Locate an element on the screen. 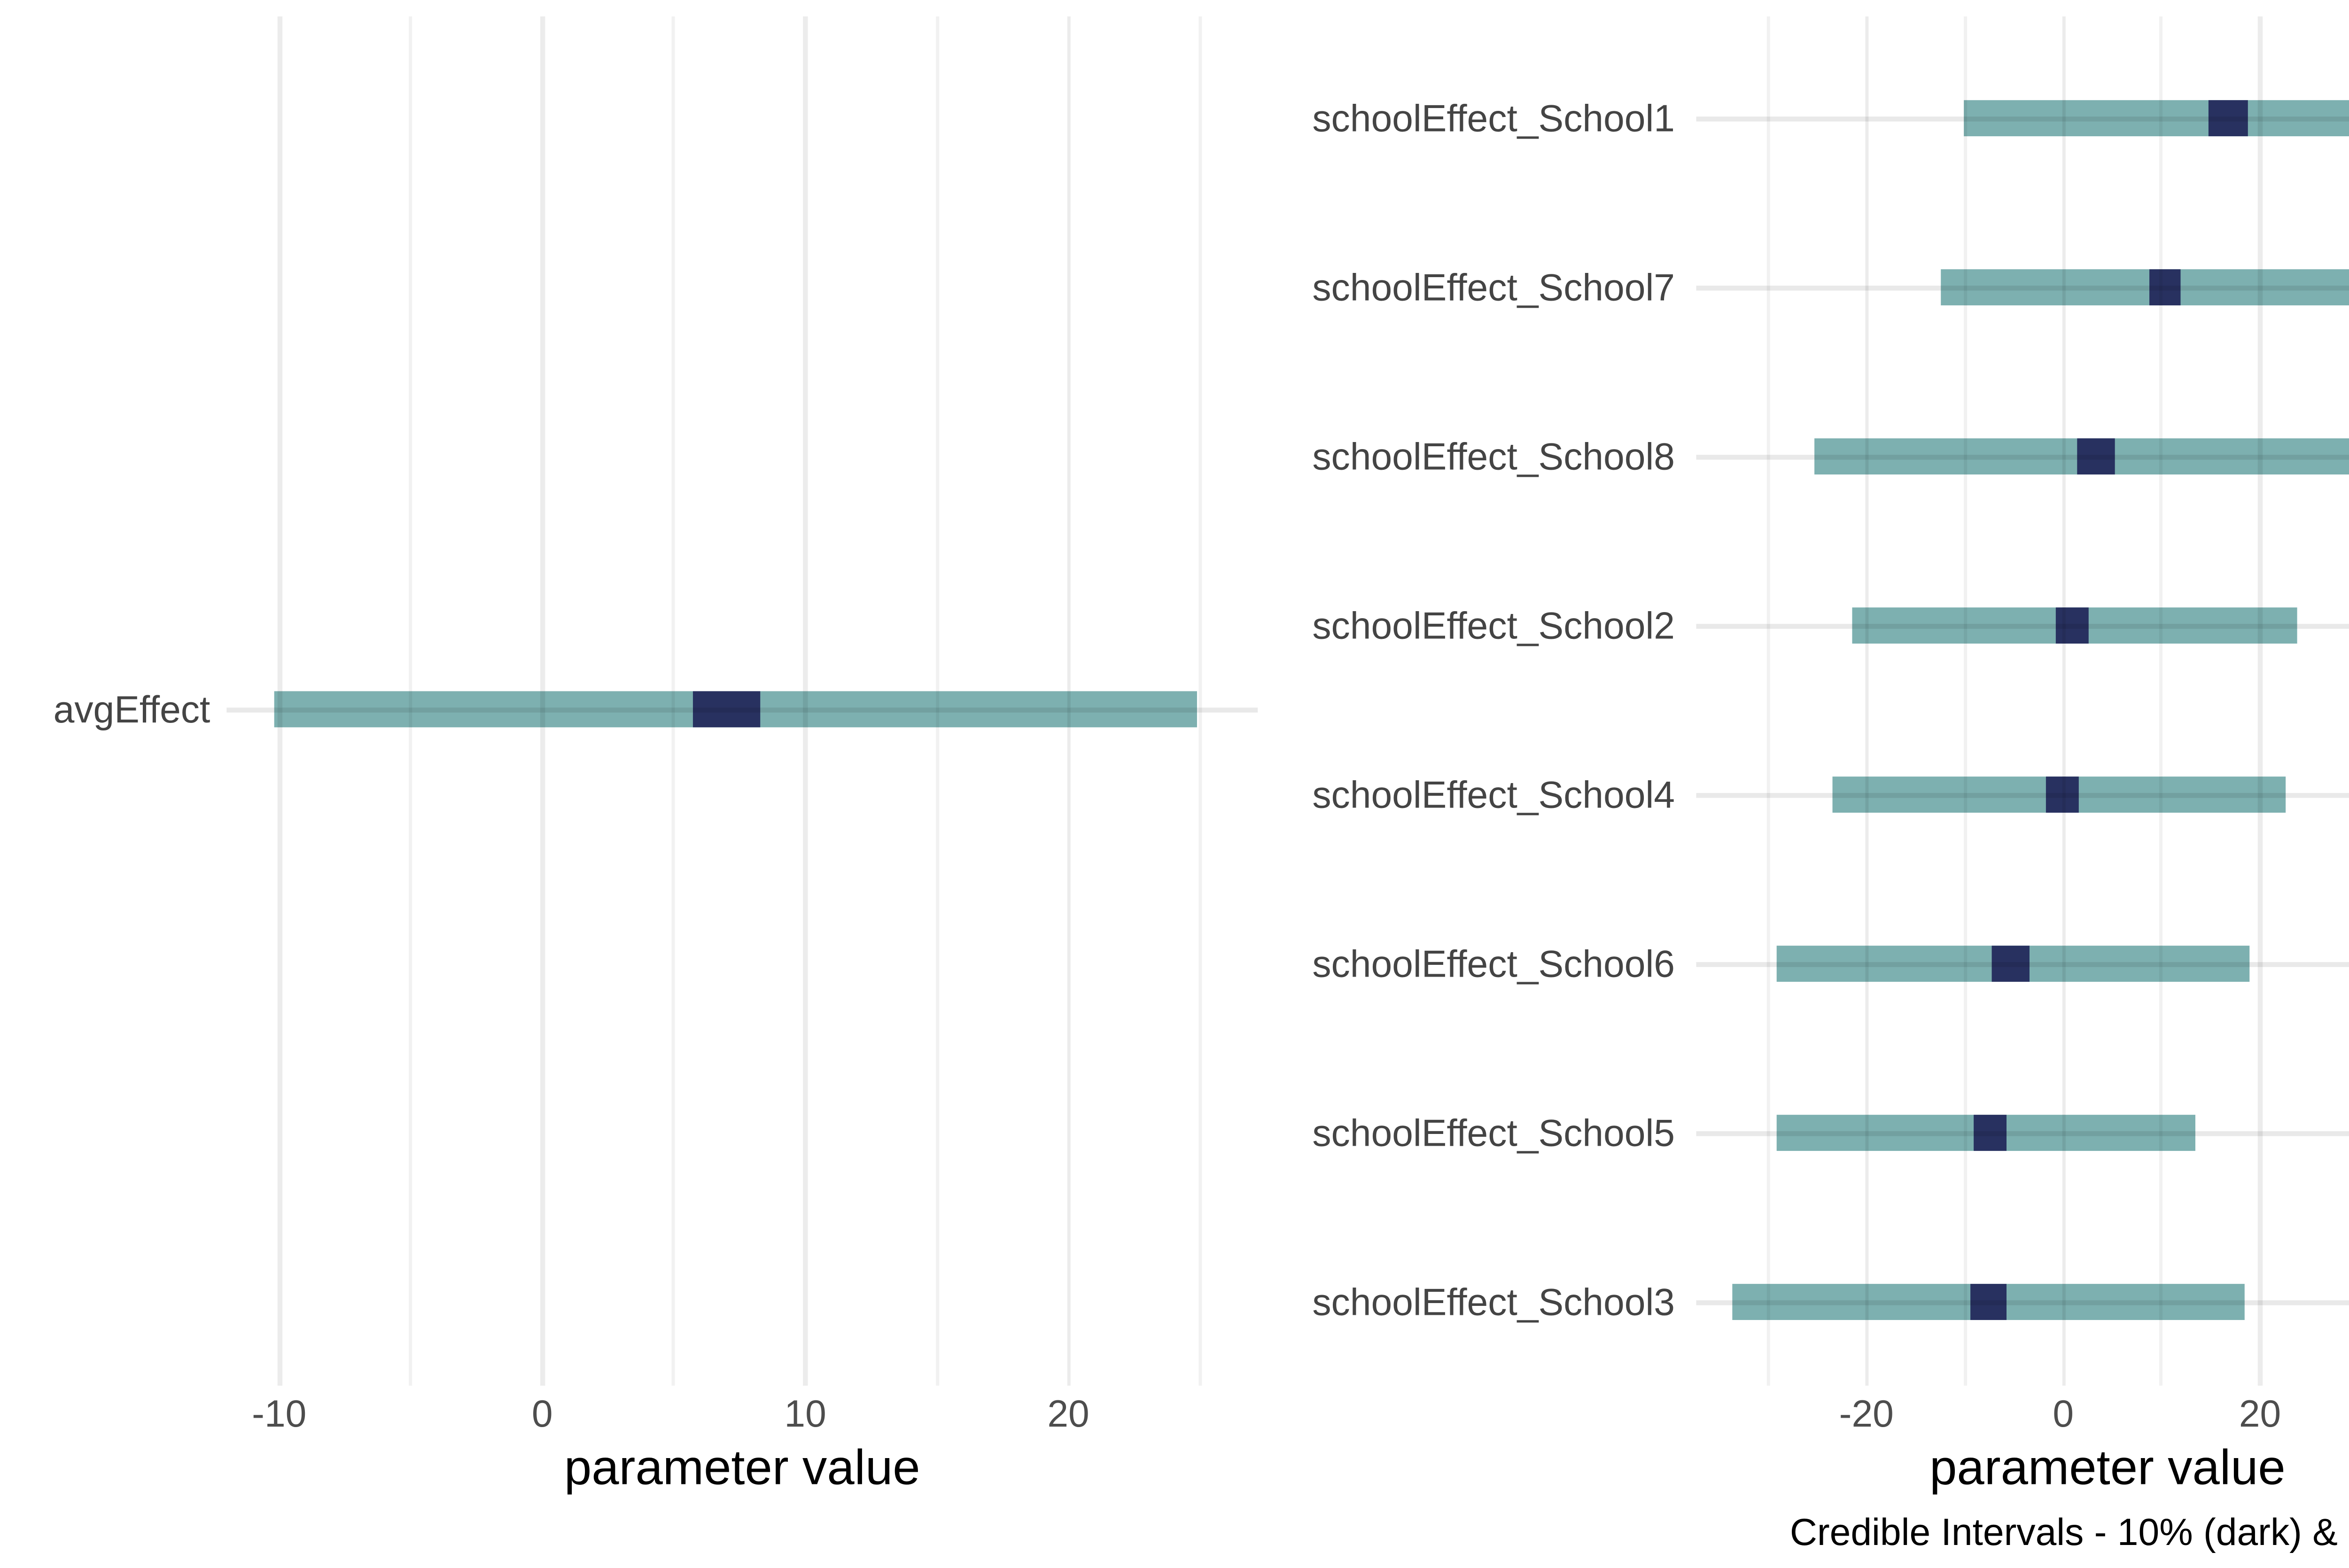 This screenshot has width=2349, height=1568. x-axis-tick-label: 10 is located at coordinates (805, 1413).